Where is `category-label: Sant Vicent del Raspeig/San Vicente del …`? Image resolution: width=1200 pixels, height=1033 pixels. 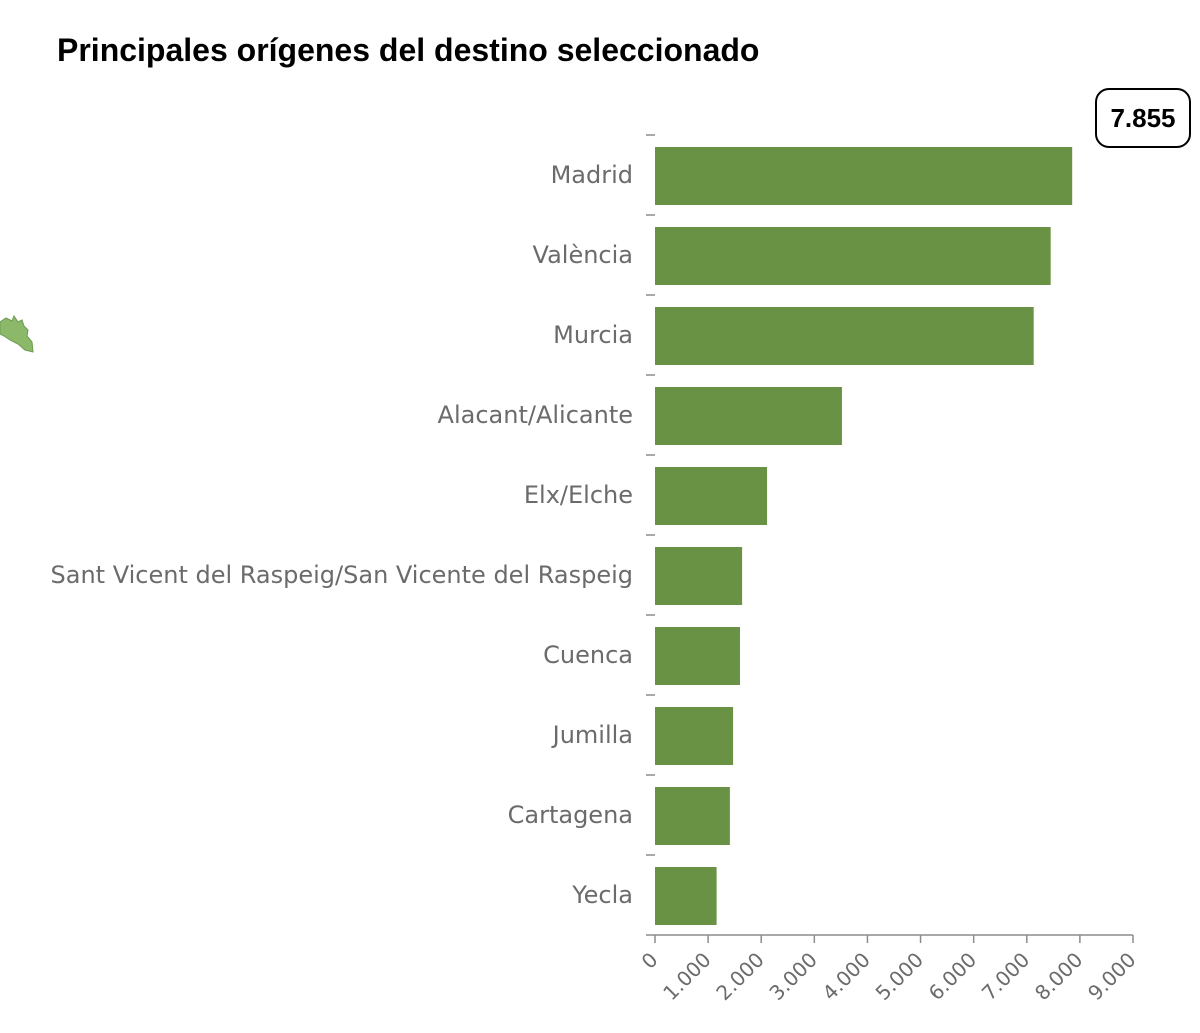
category-label: Sant Vicent del Raspeig/San Vicente del … is located at coordinates (342, 575).